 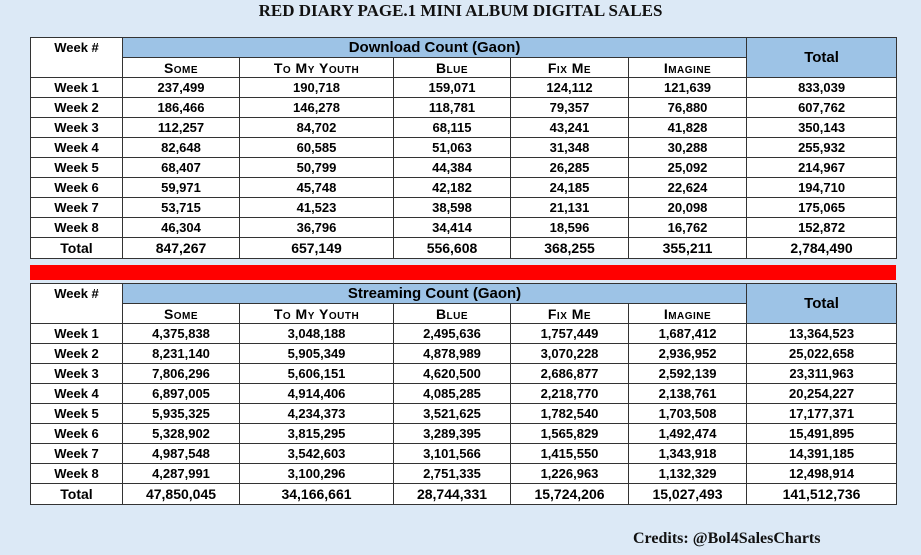 What do you see at coordinates (316, 187) in the screenshot?
I see `value-cell: 45,748` at bounding box center [316, 187].